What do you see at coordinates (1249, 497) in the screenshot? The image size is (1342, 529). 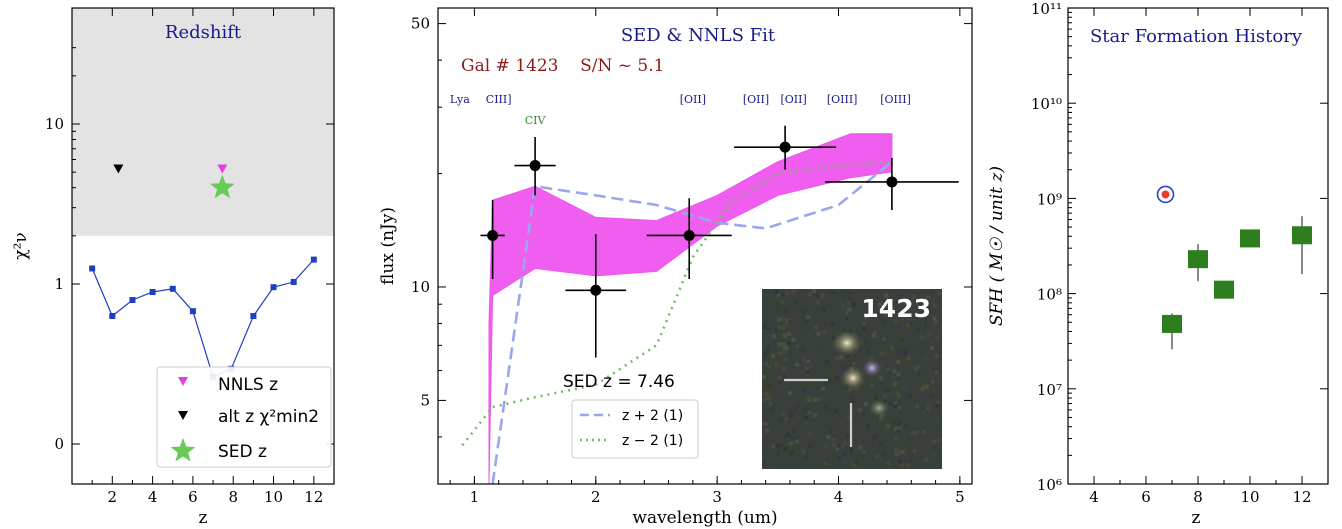 I see `x-tick-label: 10` at bounding box center [1249, 497].